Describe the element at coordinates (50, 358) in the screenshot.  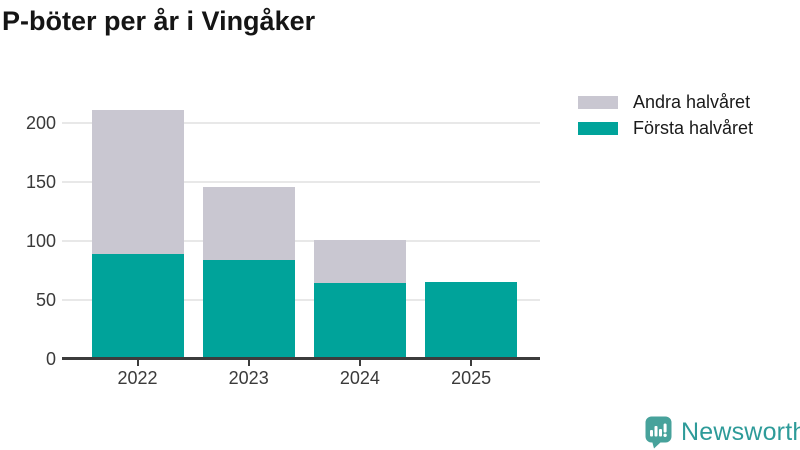
I see `y-tick-label-0: 0` at that location.